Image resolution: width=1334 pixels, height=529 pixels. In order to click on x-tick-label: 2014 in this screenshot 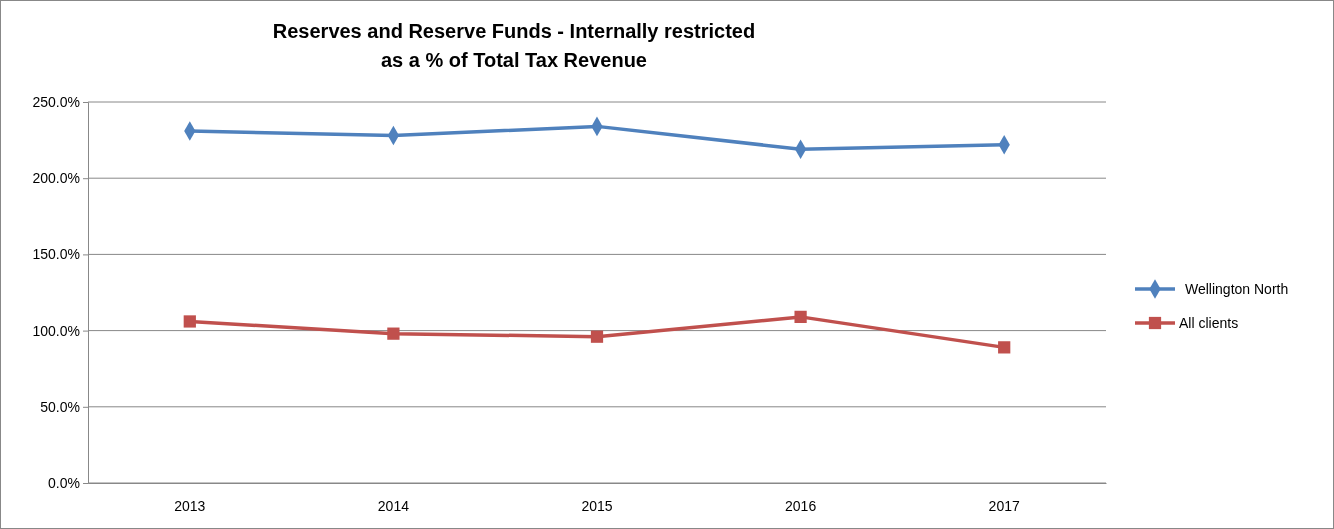, I will do `click(393, 505)`.